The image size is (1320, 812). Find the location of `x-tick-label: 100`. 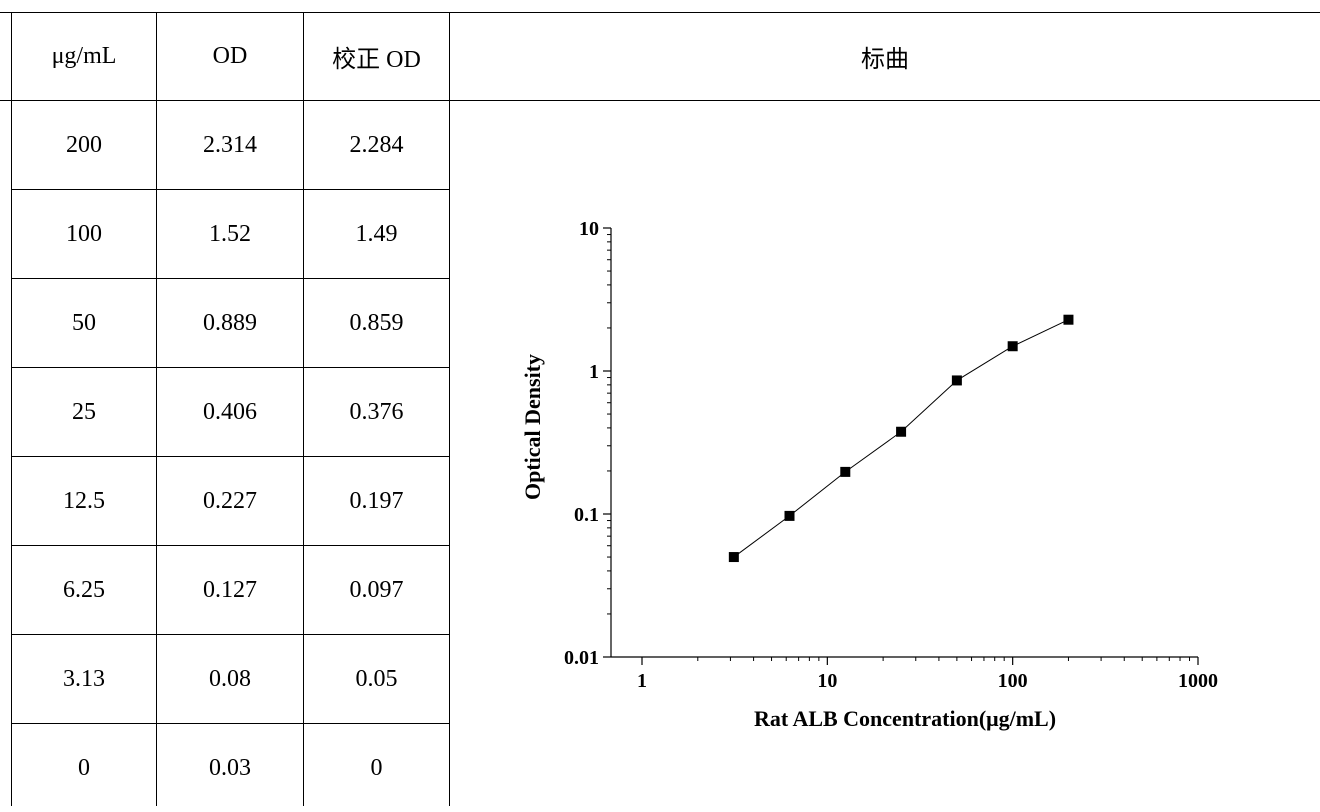

x-tick-label: 100 is located at coordinates (1013, 681).